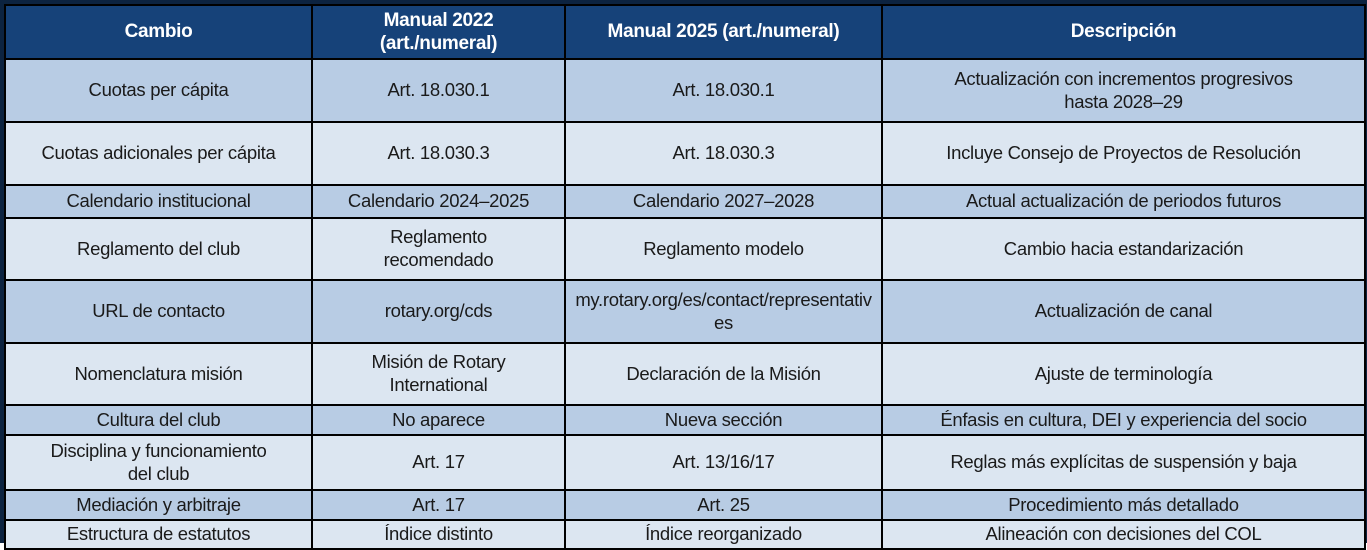 The height and width of the screenshot is (550, 1367). Describe the element at coordinates (158, 534) in the screenshot. I see `cell-cambio: Estructura de estatutos` at that location.